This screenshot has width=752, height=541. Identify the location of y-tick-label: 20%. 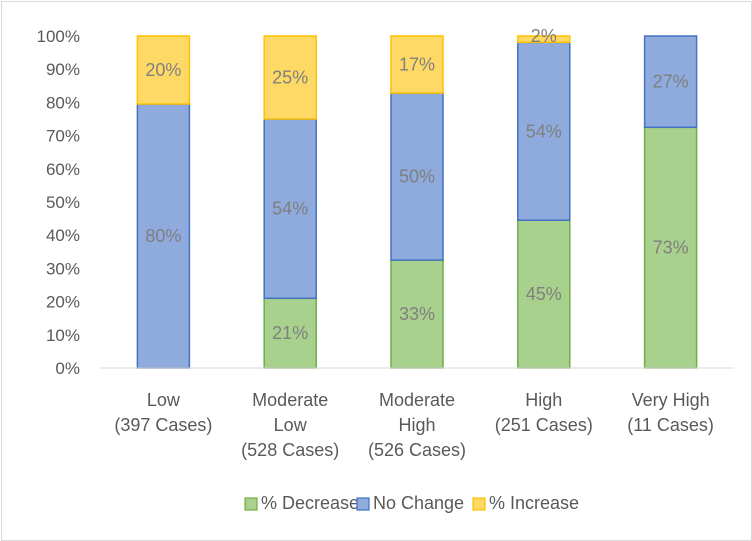
(63, 302).